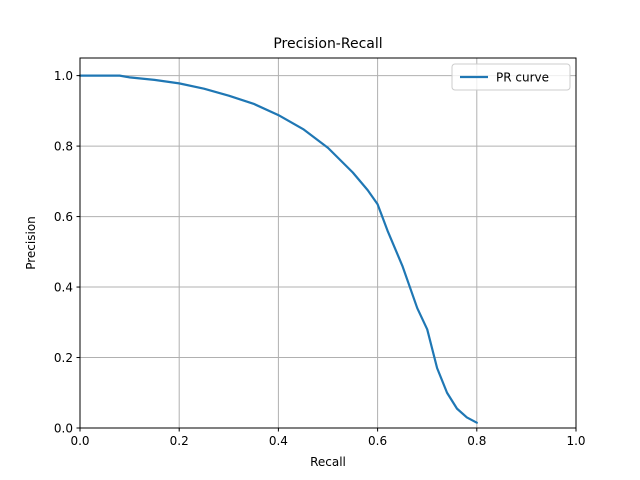  I want to click on y-tick-label: 0.6, so click(63, 217).